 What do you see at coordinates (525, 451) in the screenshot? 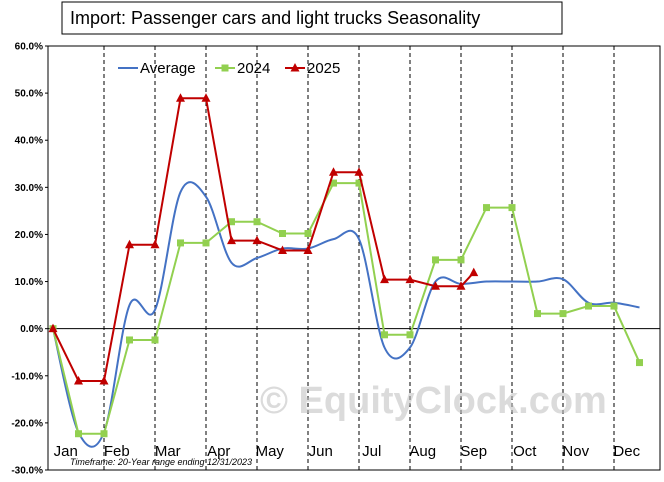
I see `x-tick-label: Oct` at bounding box center [525, 451].